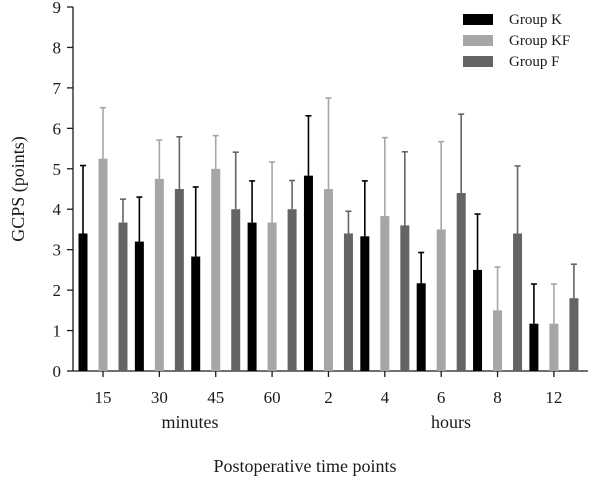  What do you see at coordinates (328, 397) in the screenshot?
I see `x-tick-label: 2` at bounding box center [328, 397].